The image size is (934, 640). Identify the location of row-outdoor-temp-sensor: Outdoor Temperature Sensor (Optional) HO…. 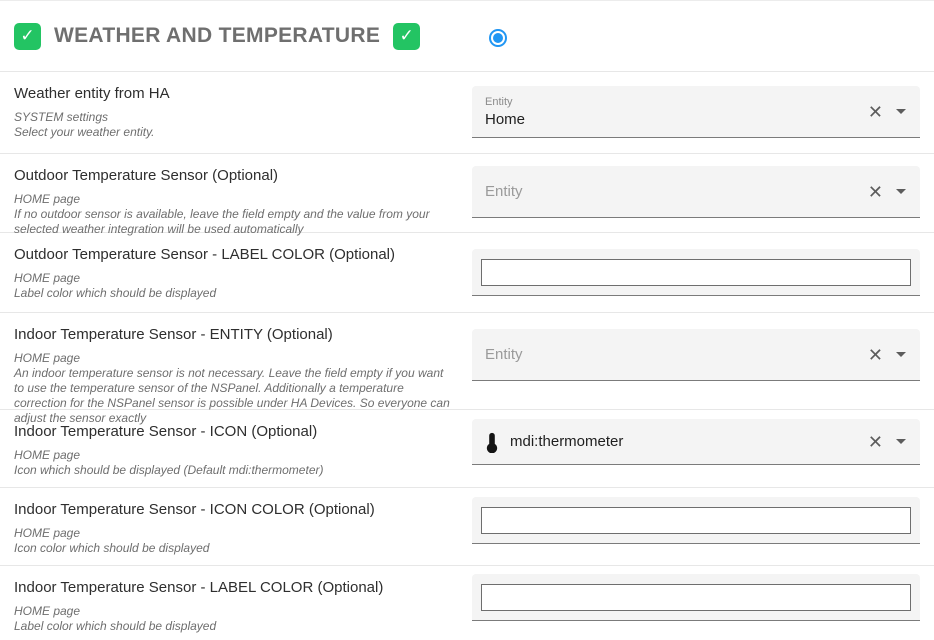
(467, 195).